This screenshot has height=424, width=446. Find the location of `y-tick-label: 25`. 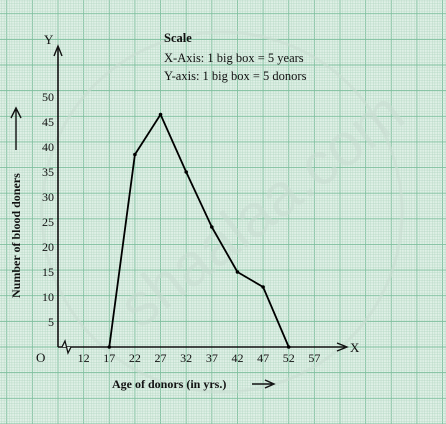

y-tick-label: 25 is located at coordinates (48, 222).